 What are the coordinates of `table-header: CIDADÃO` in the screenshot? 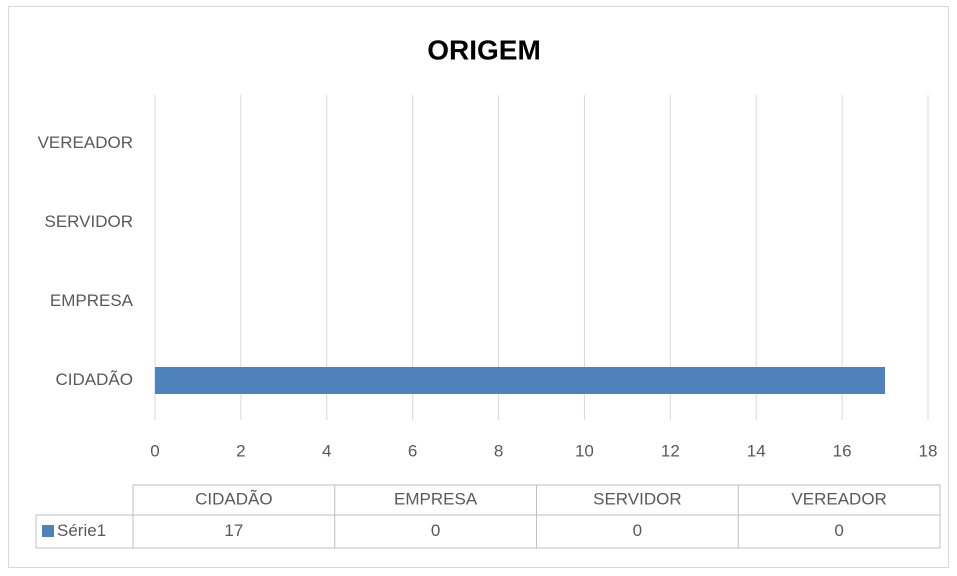 It's located at (233, 498).